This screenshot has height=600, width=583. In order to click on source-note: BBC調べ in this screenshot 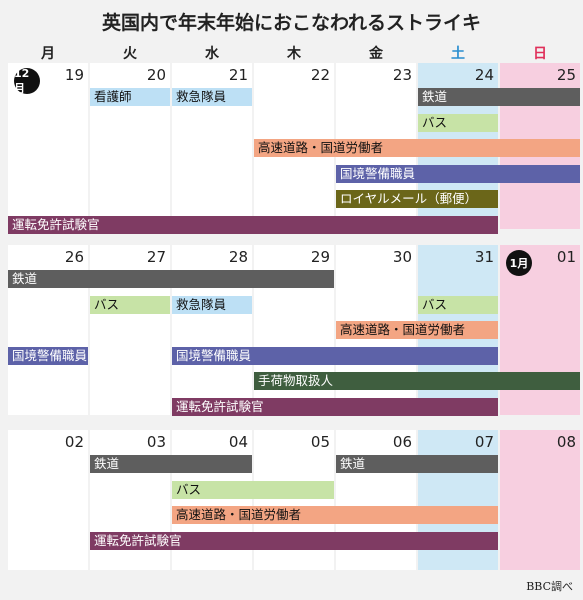, I will do `click(549, 586)`.